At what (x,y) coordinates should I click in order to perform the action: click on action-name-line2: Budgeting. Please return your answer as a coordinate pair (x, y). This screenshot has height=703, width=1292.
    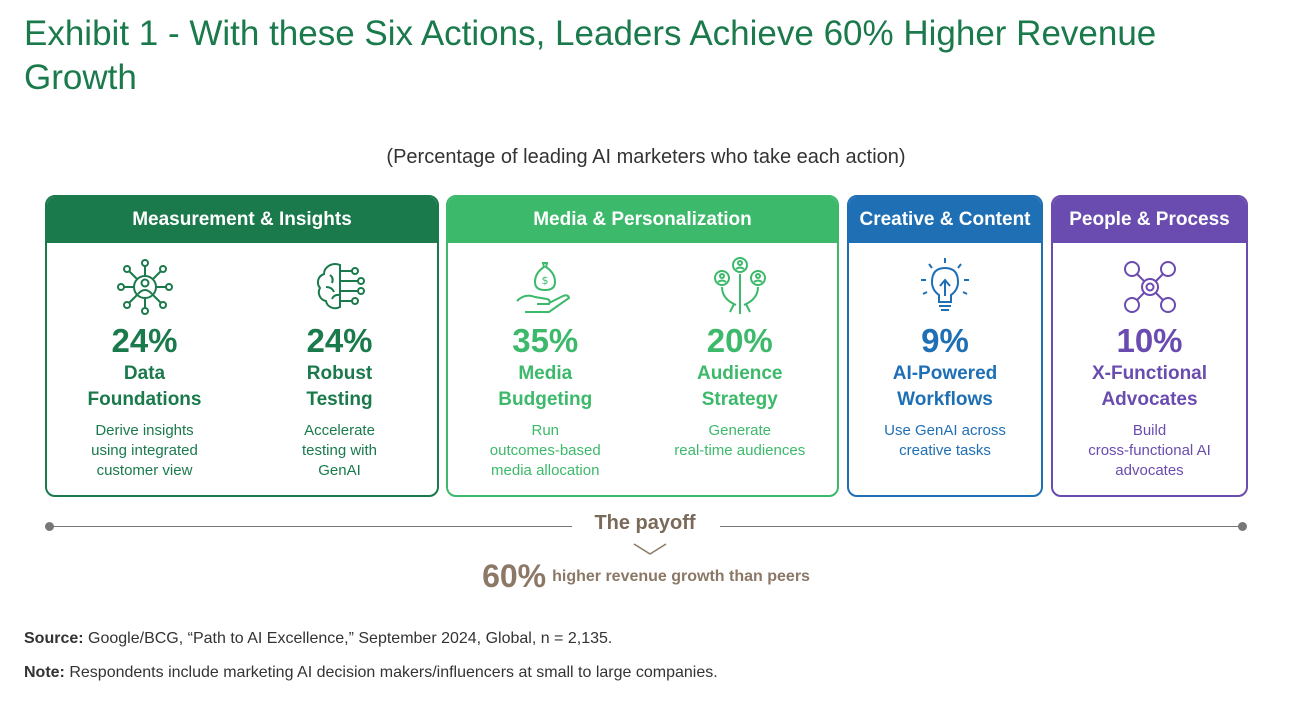
    Looking at the image, I should click on (545, 399).